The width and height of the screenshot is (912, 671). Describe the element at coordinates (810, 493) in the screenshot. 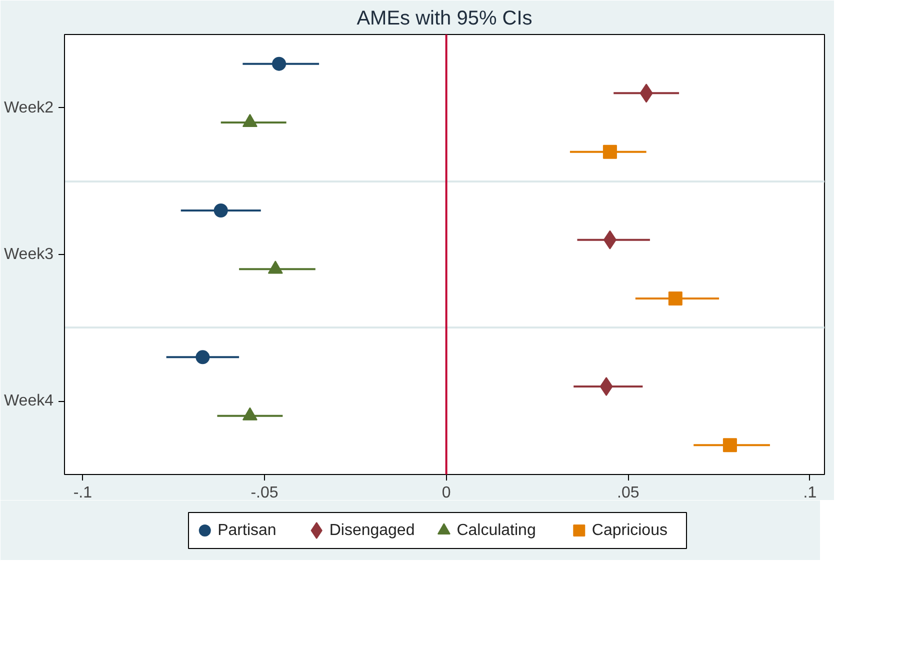

I see `x-tick-label: .1` at that location.